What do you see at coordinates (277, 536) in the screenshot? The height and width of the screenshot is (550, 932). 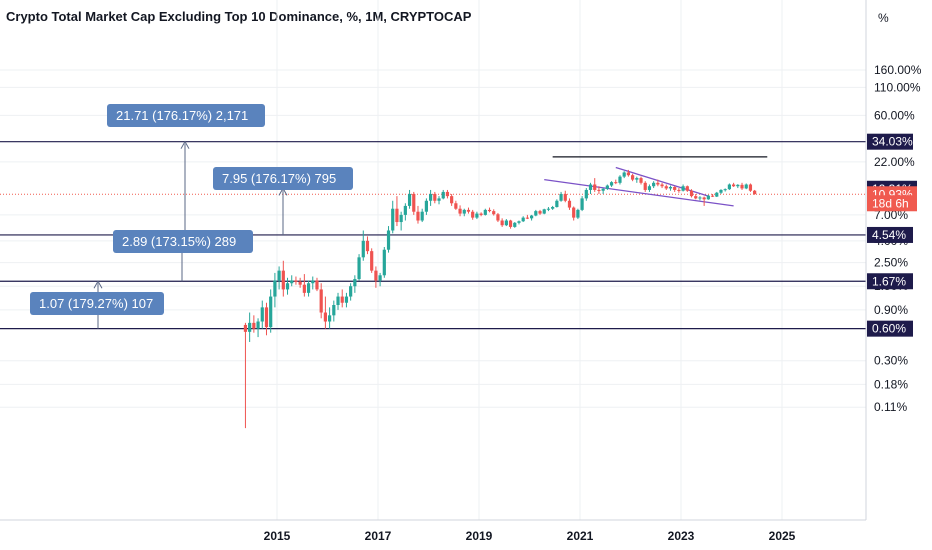 I see `x-tick-label: 2015` at bounding box center [277, 536].